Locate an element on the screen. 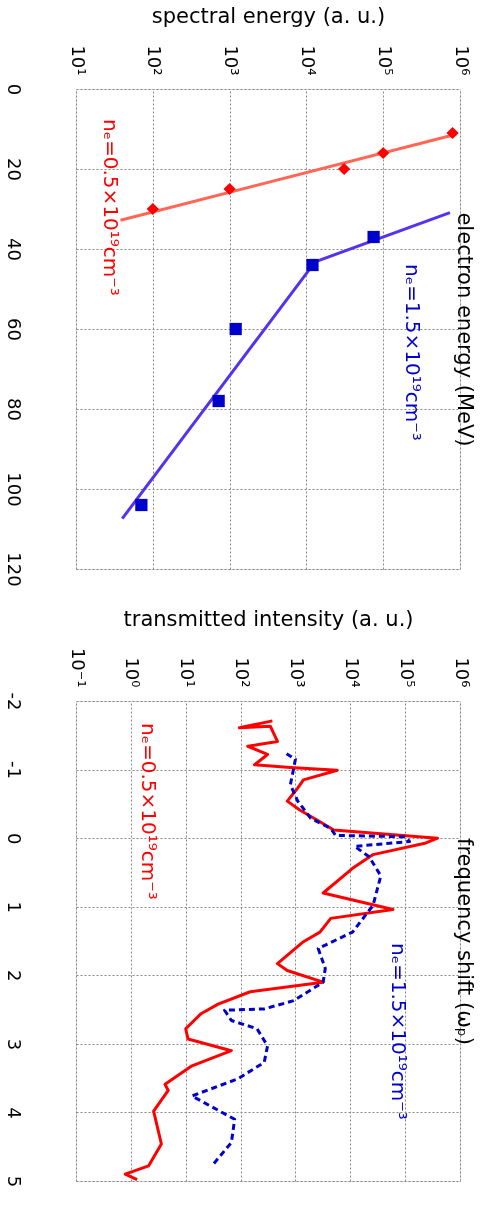  y-tick-label: 2 is located at coordinates (14, 976).